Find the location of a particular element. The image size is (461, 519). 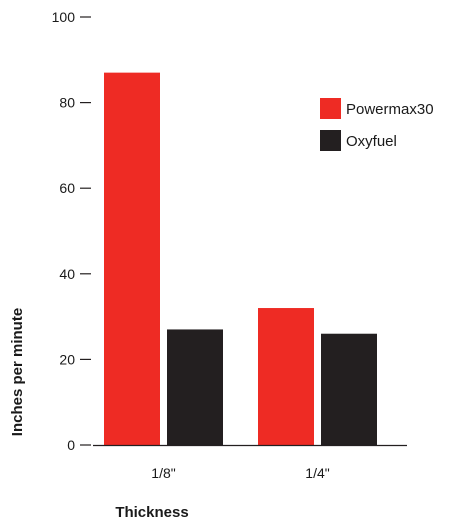

x-tick-label: 1/8" is located at coordinates (163, 473).